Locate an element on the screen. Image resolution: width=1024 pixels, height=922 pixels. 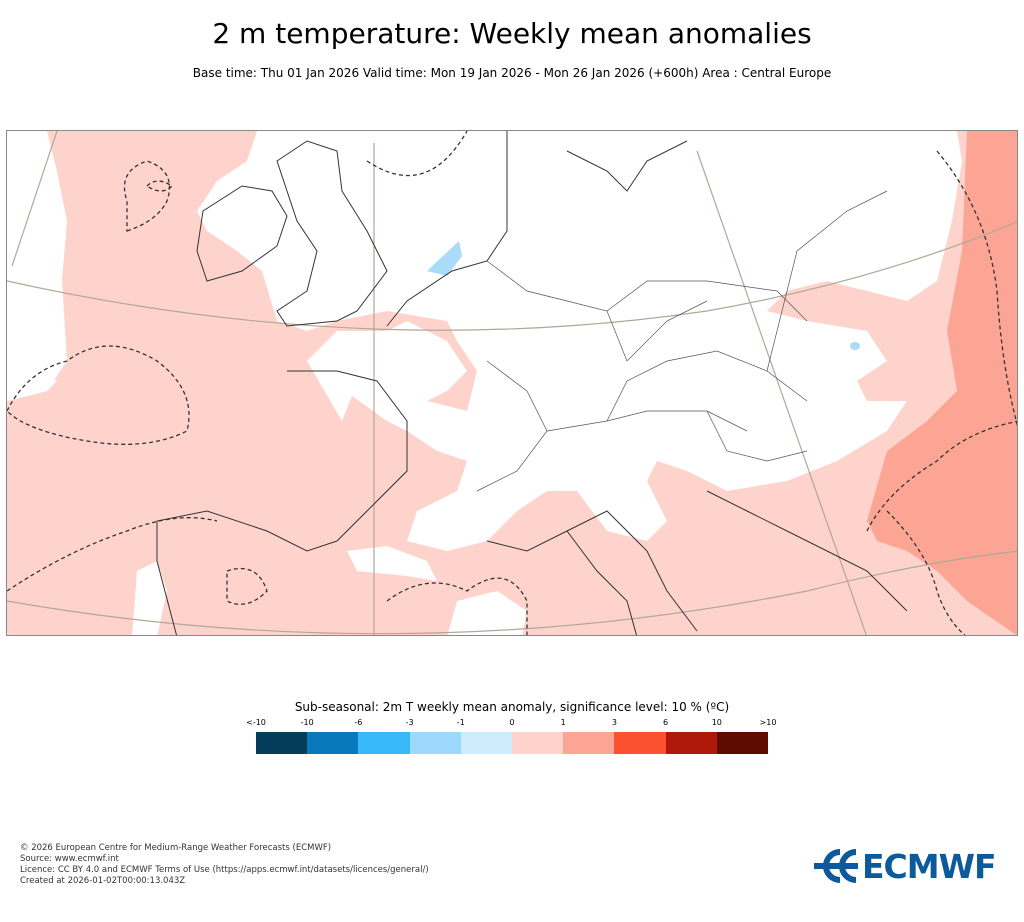
footer-line: Created at 2026-01-02T00:00:13.043Z is located at coordinates (103, 881).